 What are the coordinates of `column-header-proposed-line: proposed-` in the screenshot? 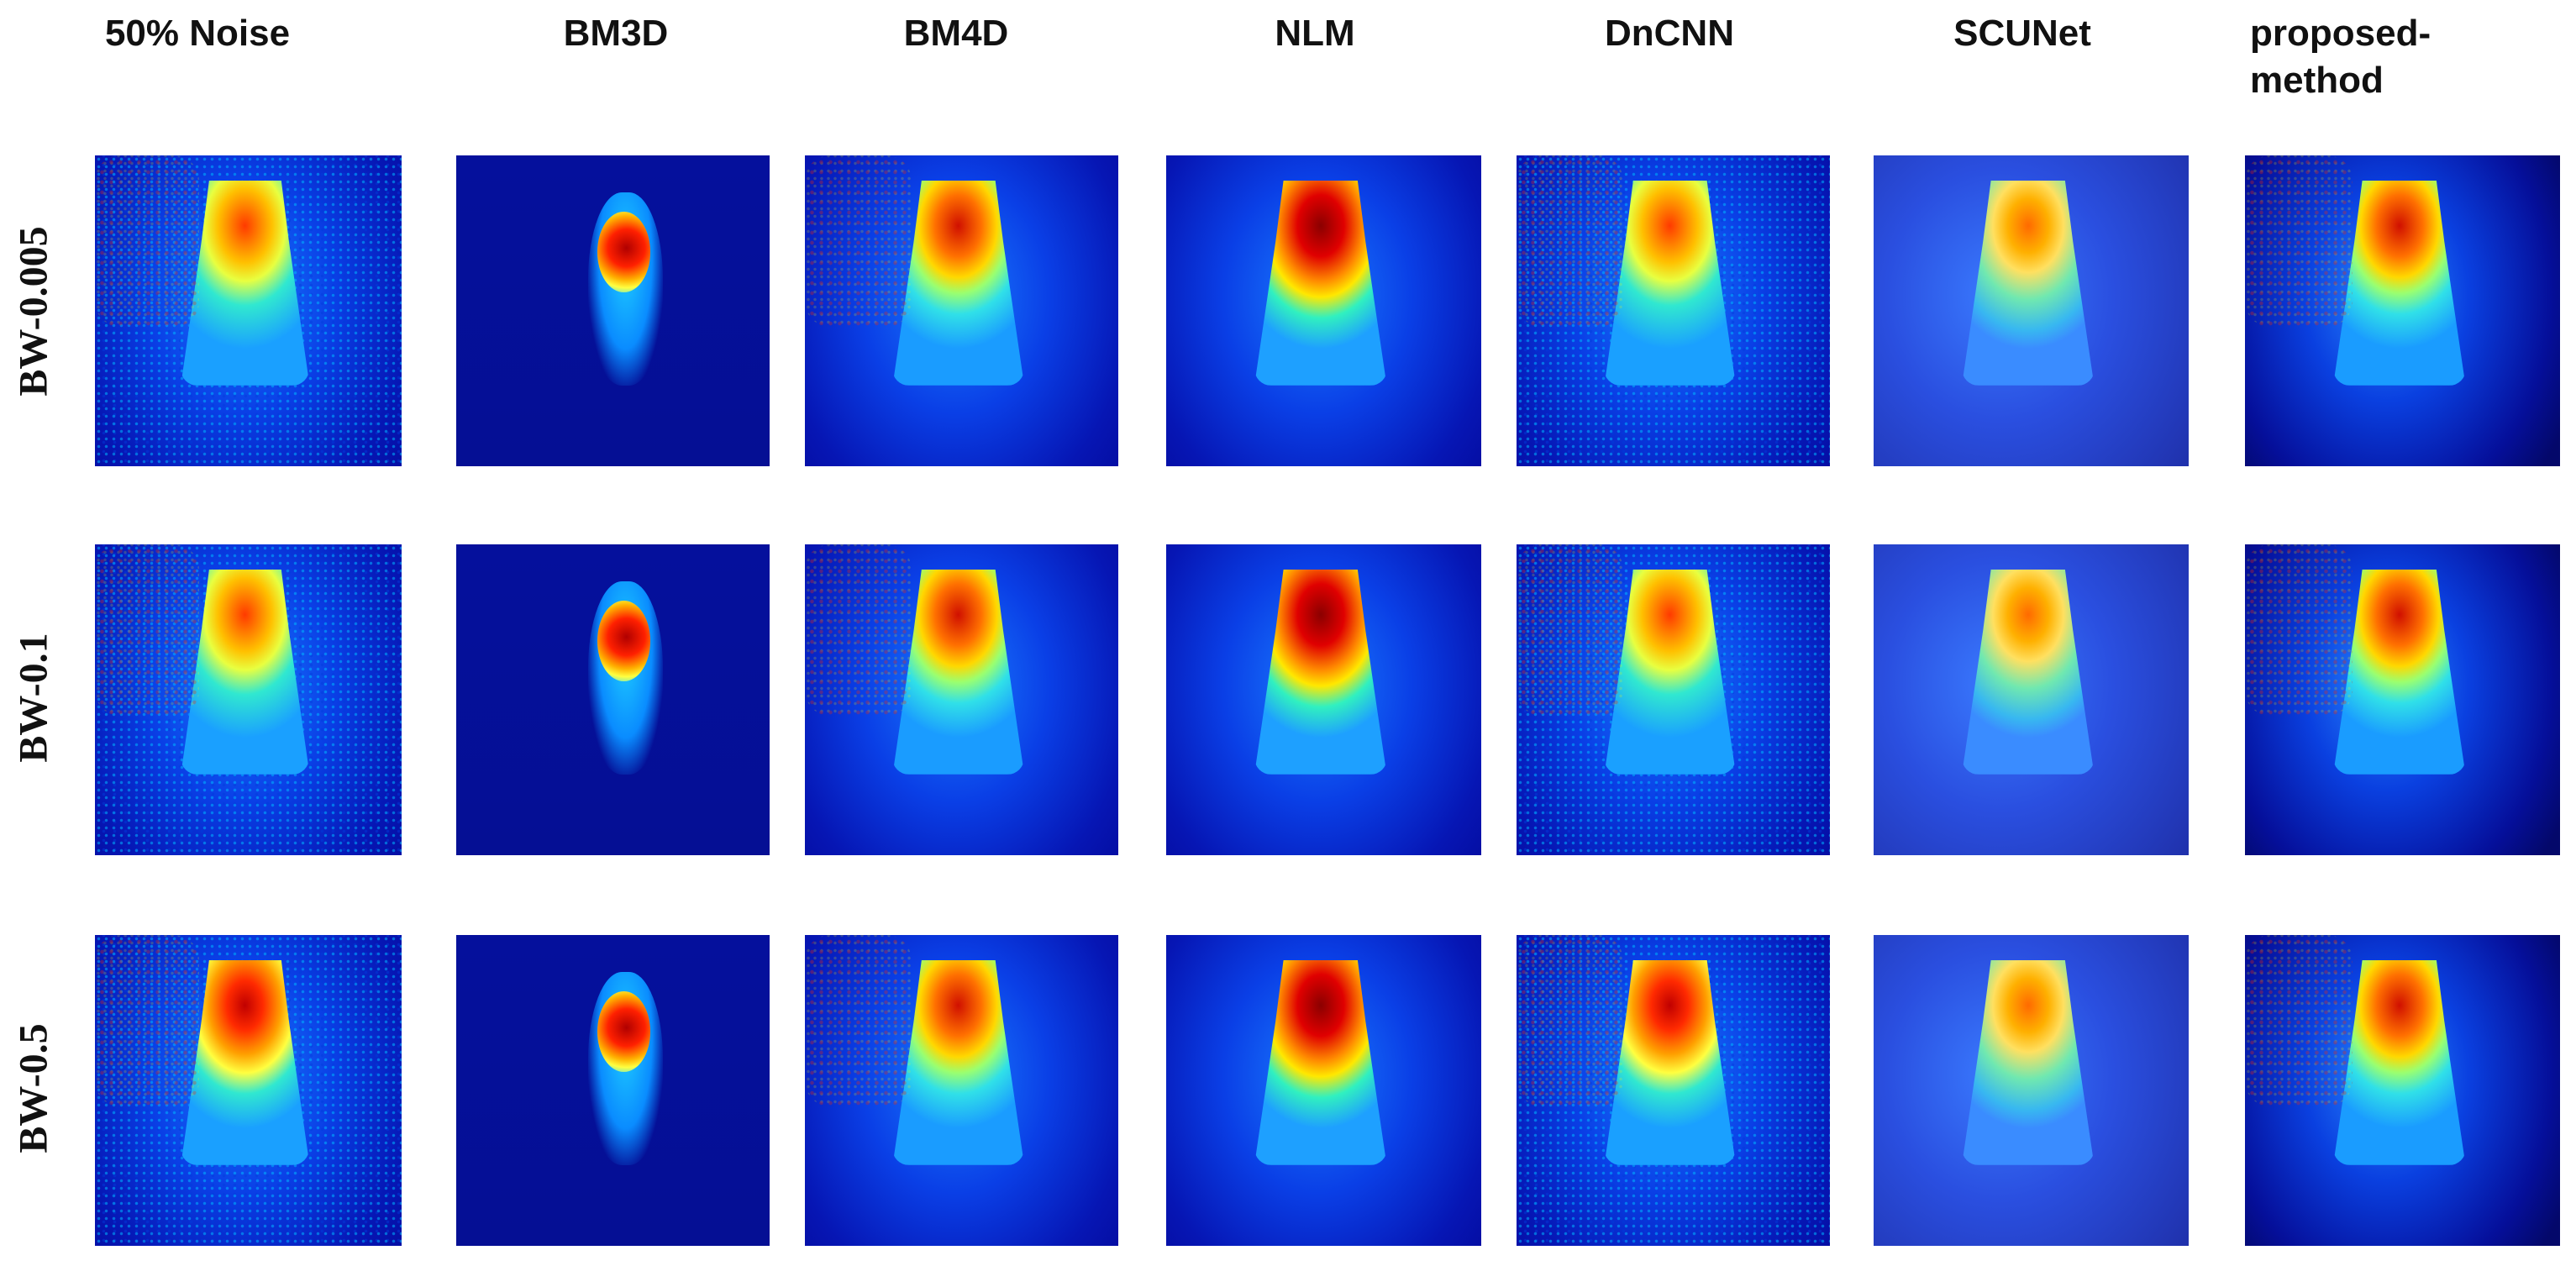 It's located at (2340, 33).